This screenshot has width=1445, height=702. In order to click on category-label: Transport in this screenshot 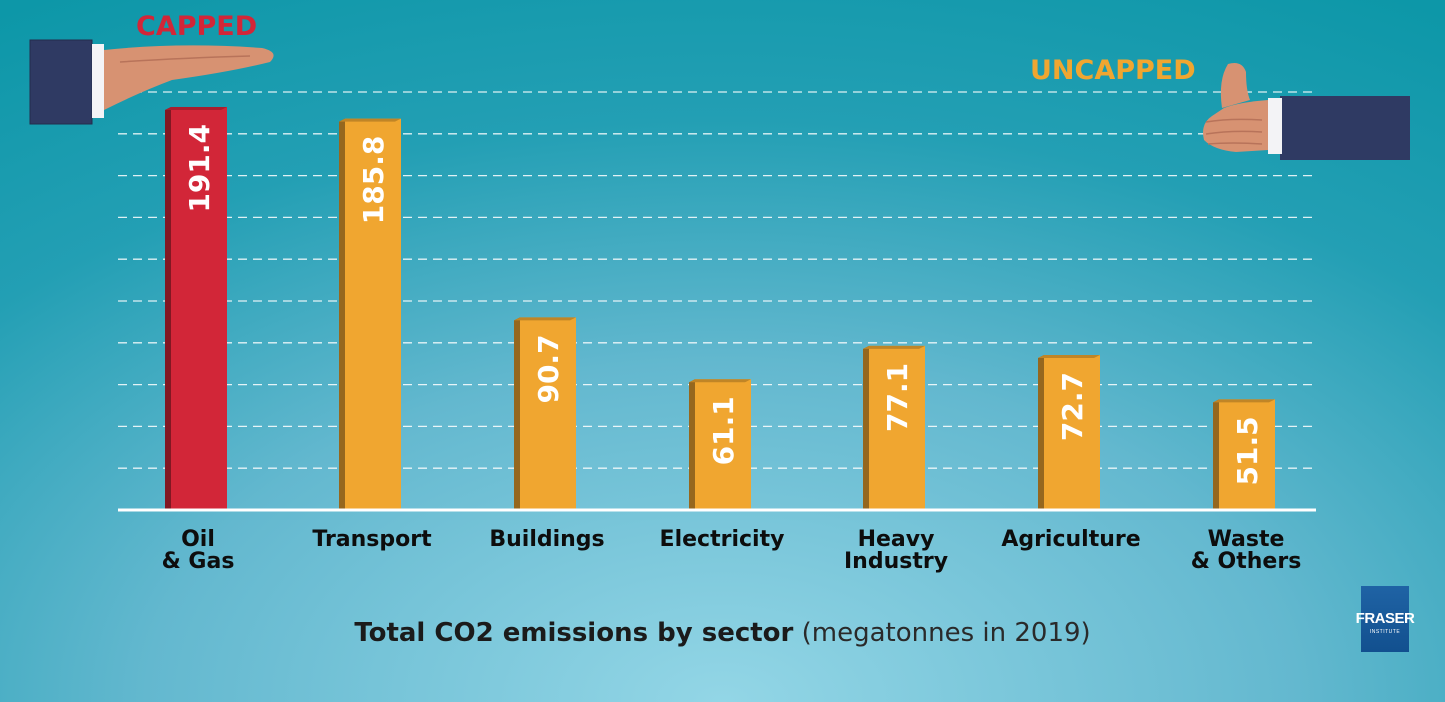, I will do `click(372, 539)`.